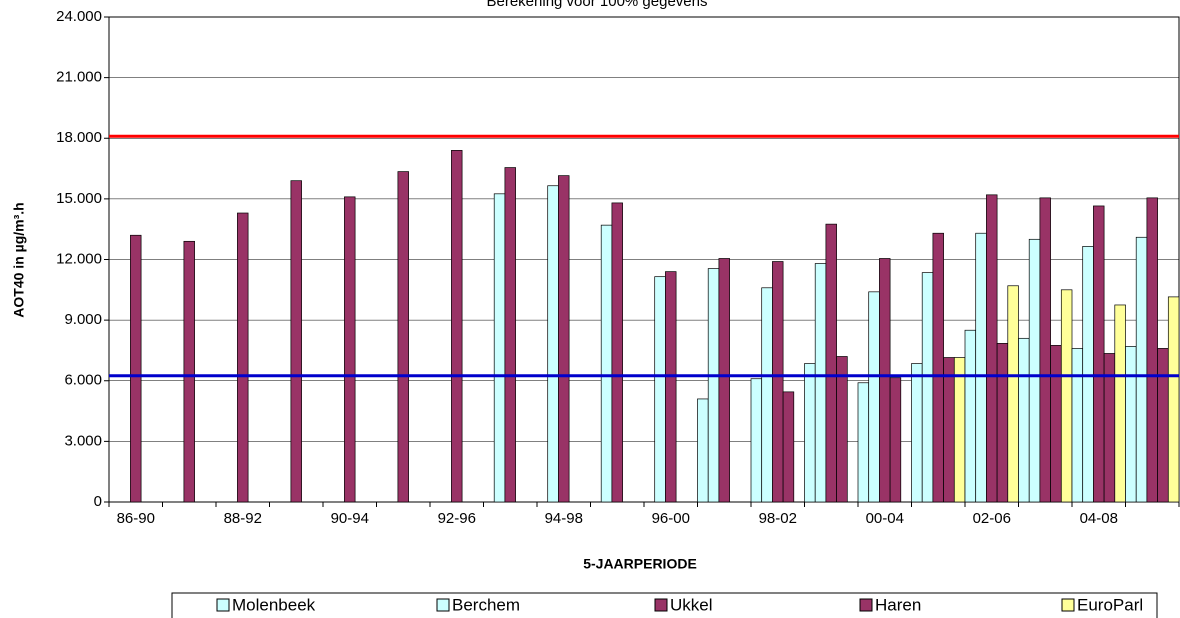 The height and width of the screenshot is (618, 1180). I want to click on legend-label: EuroParl, so click(1110, 604).